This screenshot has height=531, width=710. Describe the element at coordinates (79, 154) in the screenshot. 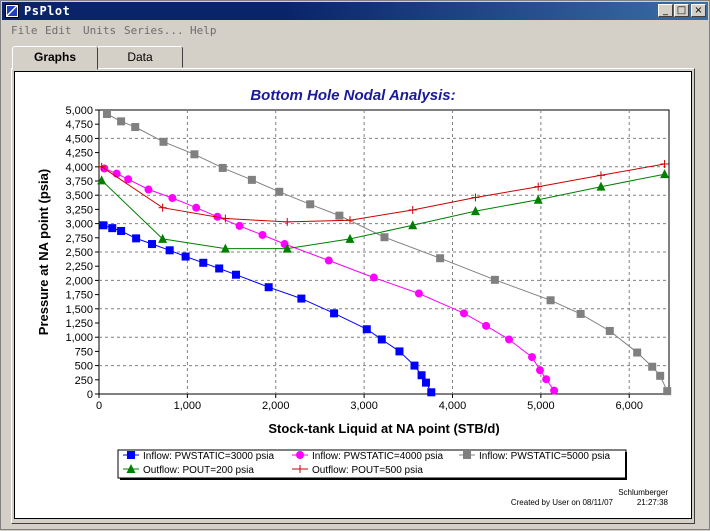

I see `y-tick-label: 4,250` at that location.